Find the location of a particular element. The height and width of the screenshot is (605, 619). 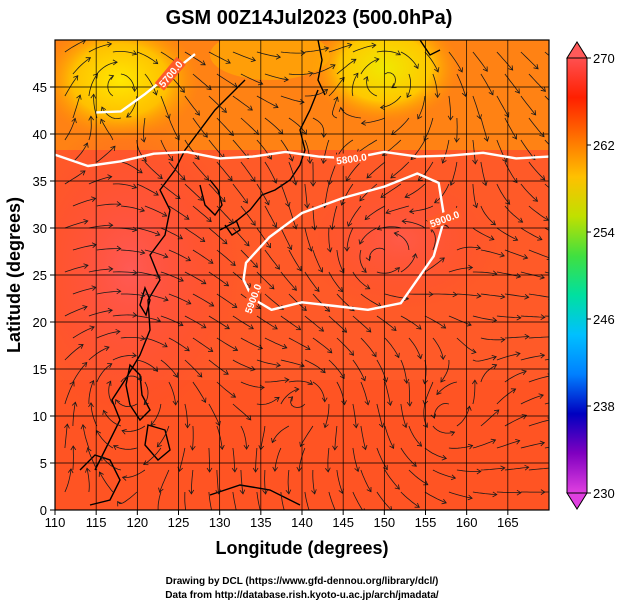

colorbar-tick-label: 262 is located at coordinates (604, 145).